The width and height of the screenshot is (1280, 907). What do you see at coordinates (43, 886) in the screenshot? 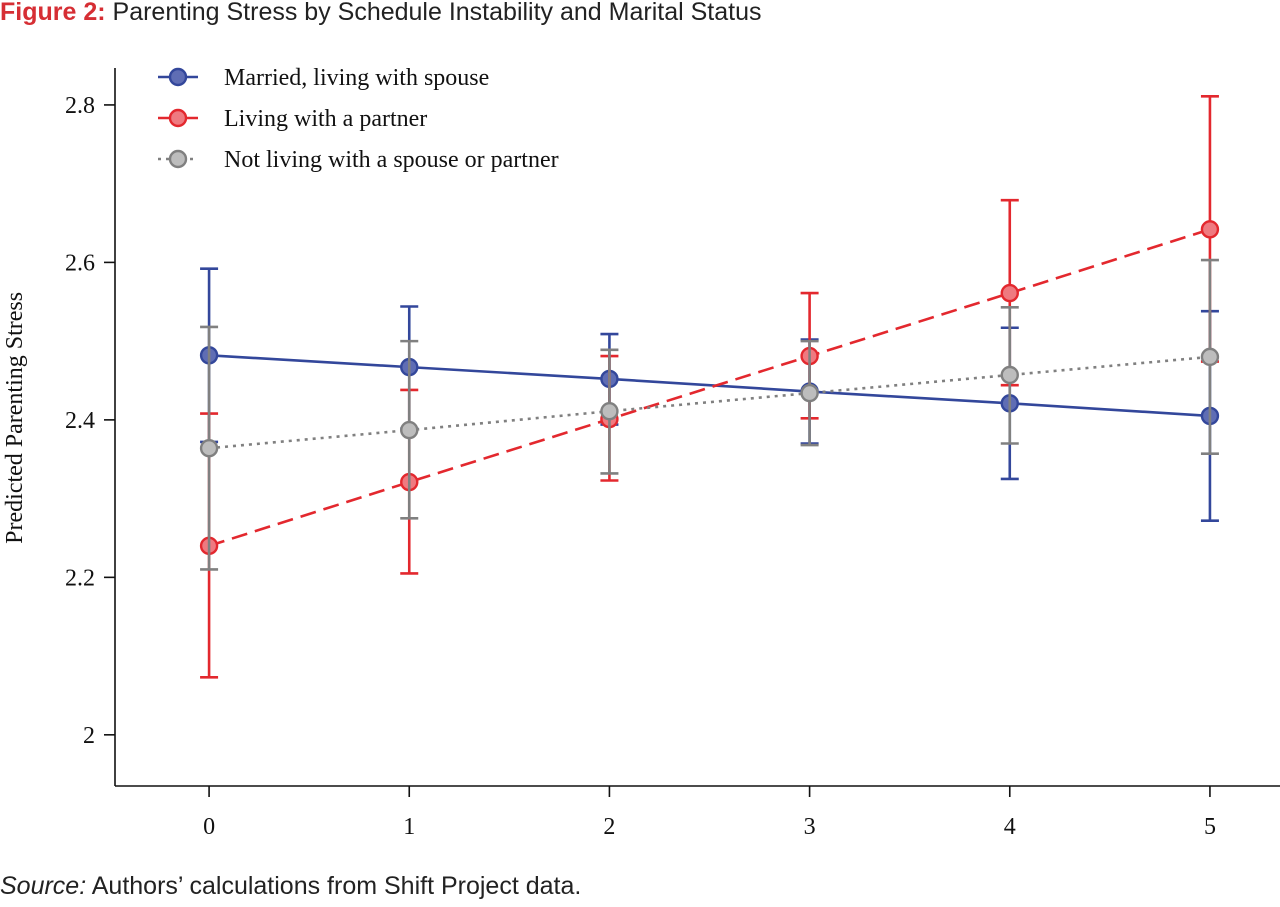
I see `source-label: Source:` at bounding box center [43, 886].